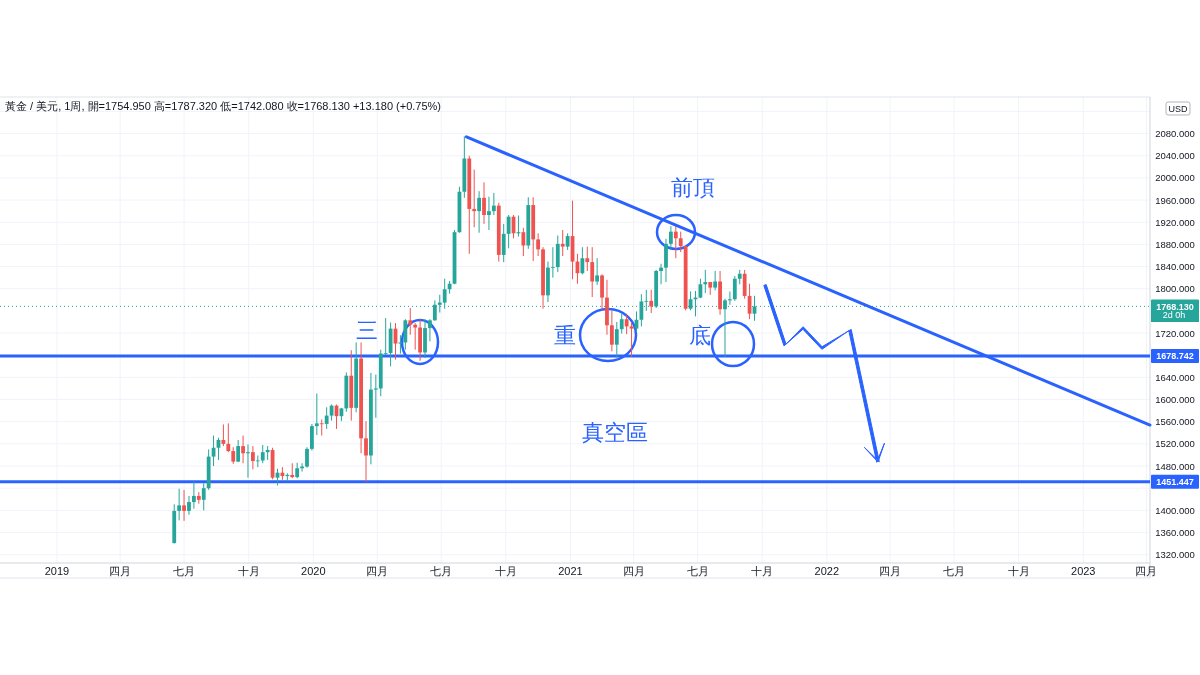 Image resolution: width=1200 pixels, height=675 pixels. I want to click on y-tick-label: 2040.000, so click(1175, 156).